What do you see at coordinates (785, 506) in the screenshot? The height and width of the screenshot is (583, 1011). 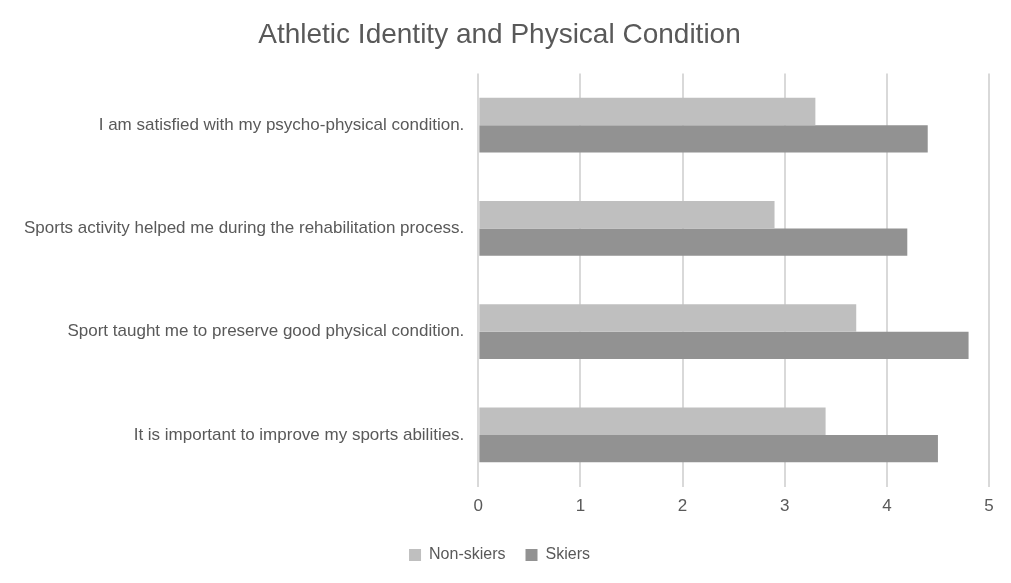 I see `x-tick-label: 3` at bounding box center [785, 506].